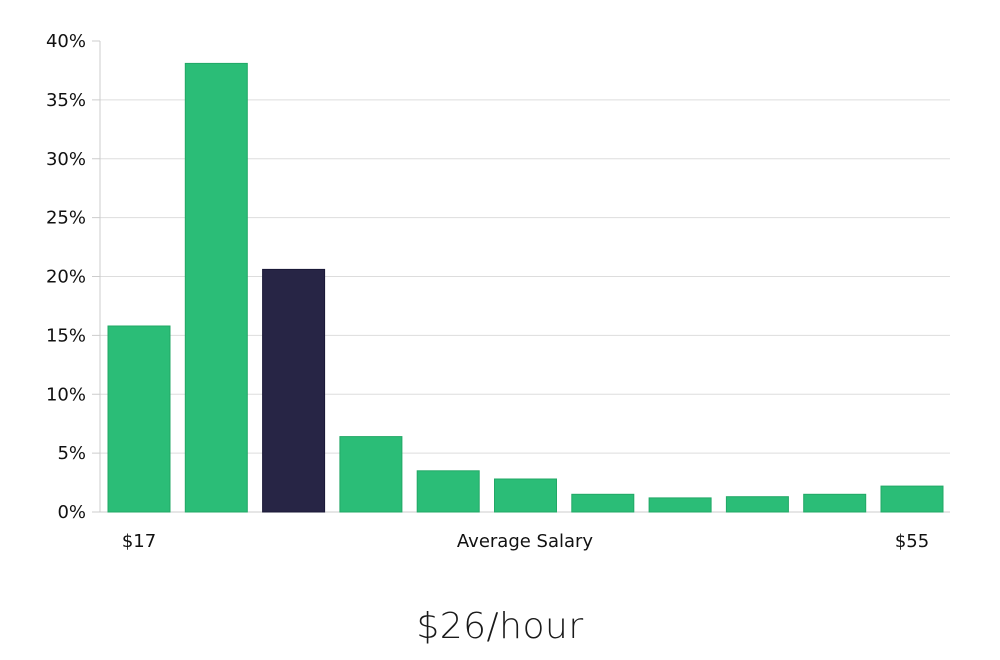  Describe the element at coordinates (294, 390) in the screenshot. I see `bar-highlighted` at that location.